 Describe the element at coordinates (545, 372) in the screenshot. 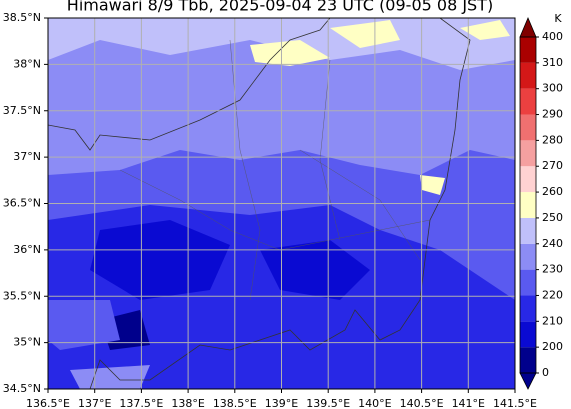

I see `colorbar-tick-label: 0` at that location.